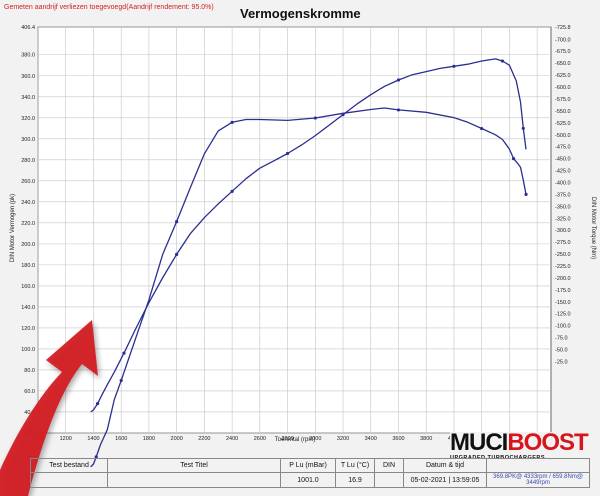 The width and height of the screenshot is (600, 496). Describe the element at coordinates (28, 161) in the screenshot. I see `y-tick-label: 280.0` at that location.